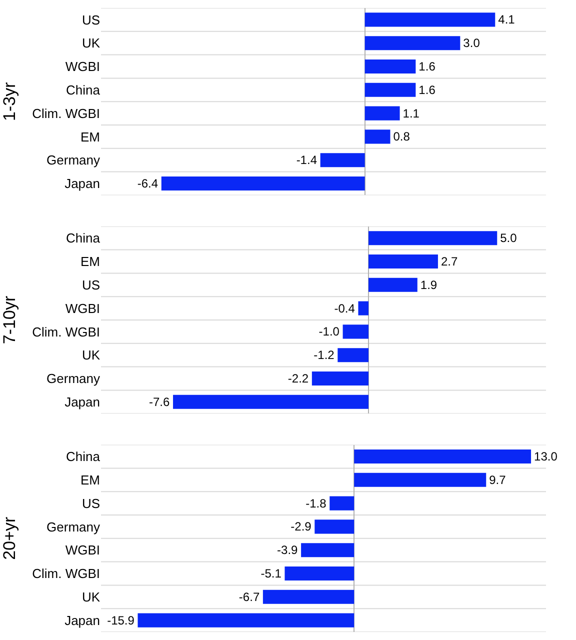  What do you see at coordinates (249, 597) in the screenshot?
I see `data-label: -6.7` at bounding box center [249, 597].